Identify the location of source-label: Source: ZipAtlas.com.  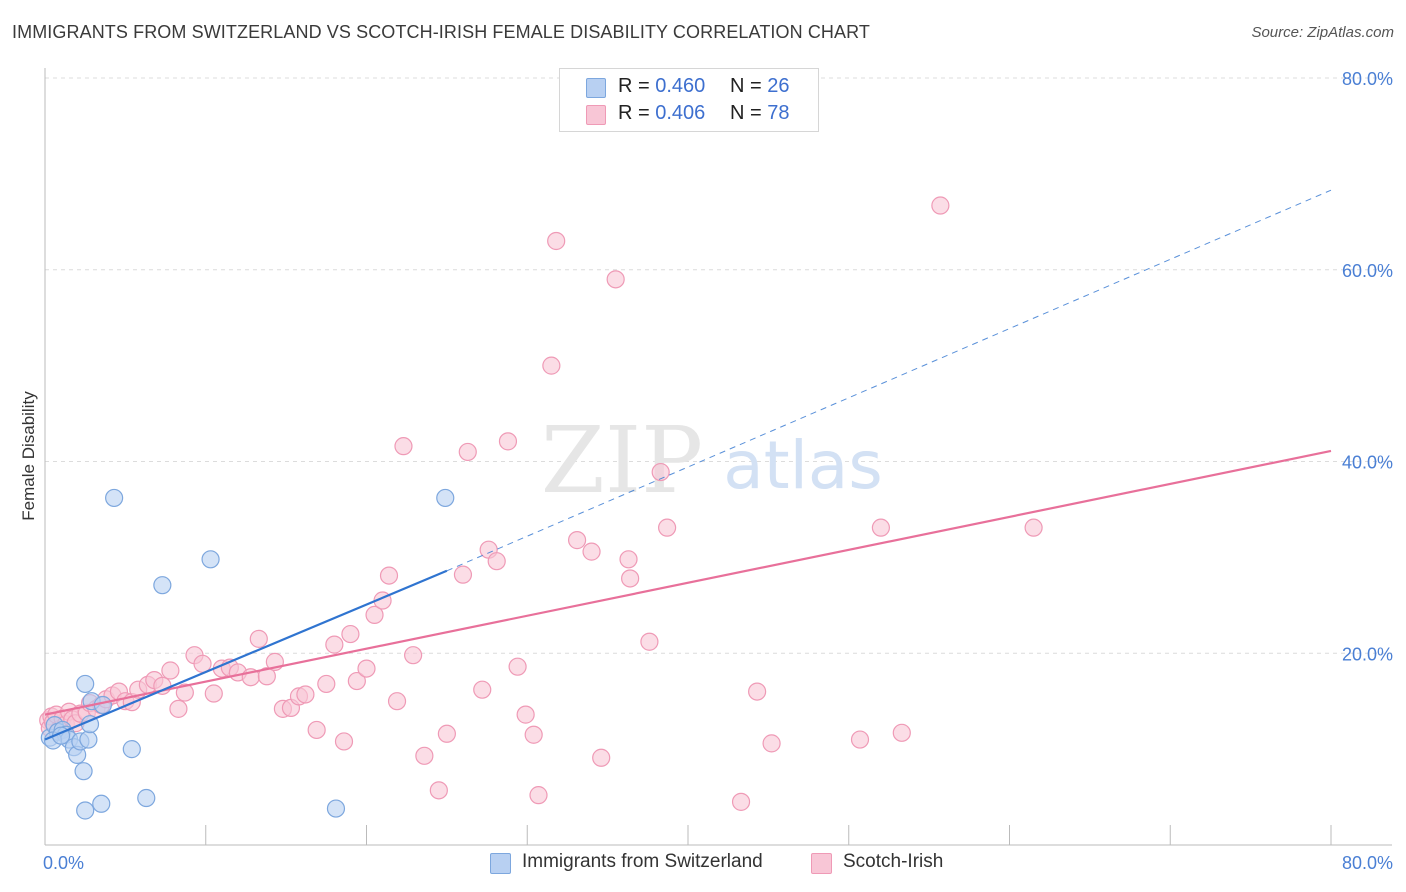
(1322, 32).